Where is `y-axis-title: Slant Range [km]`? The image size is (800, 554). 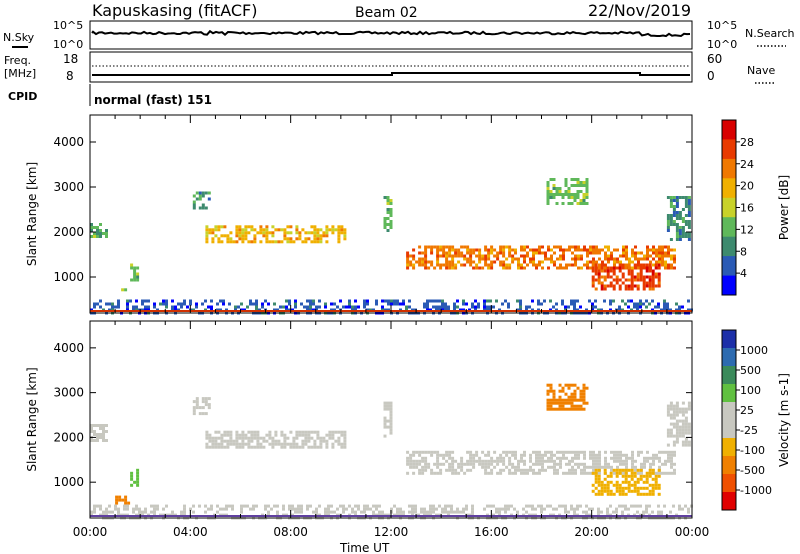
y-axis-title: Slant Range [km] is located at coordinates (32, 214).